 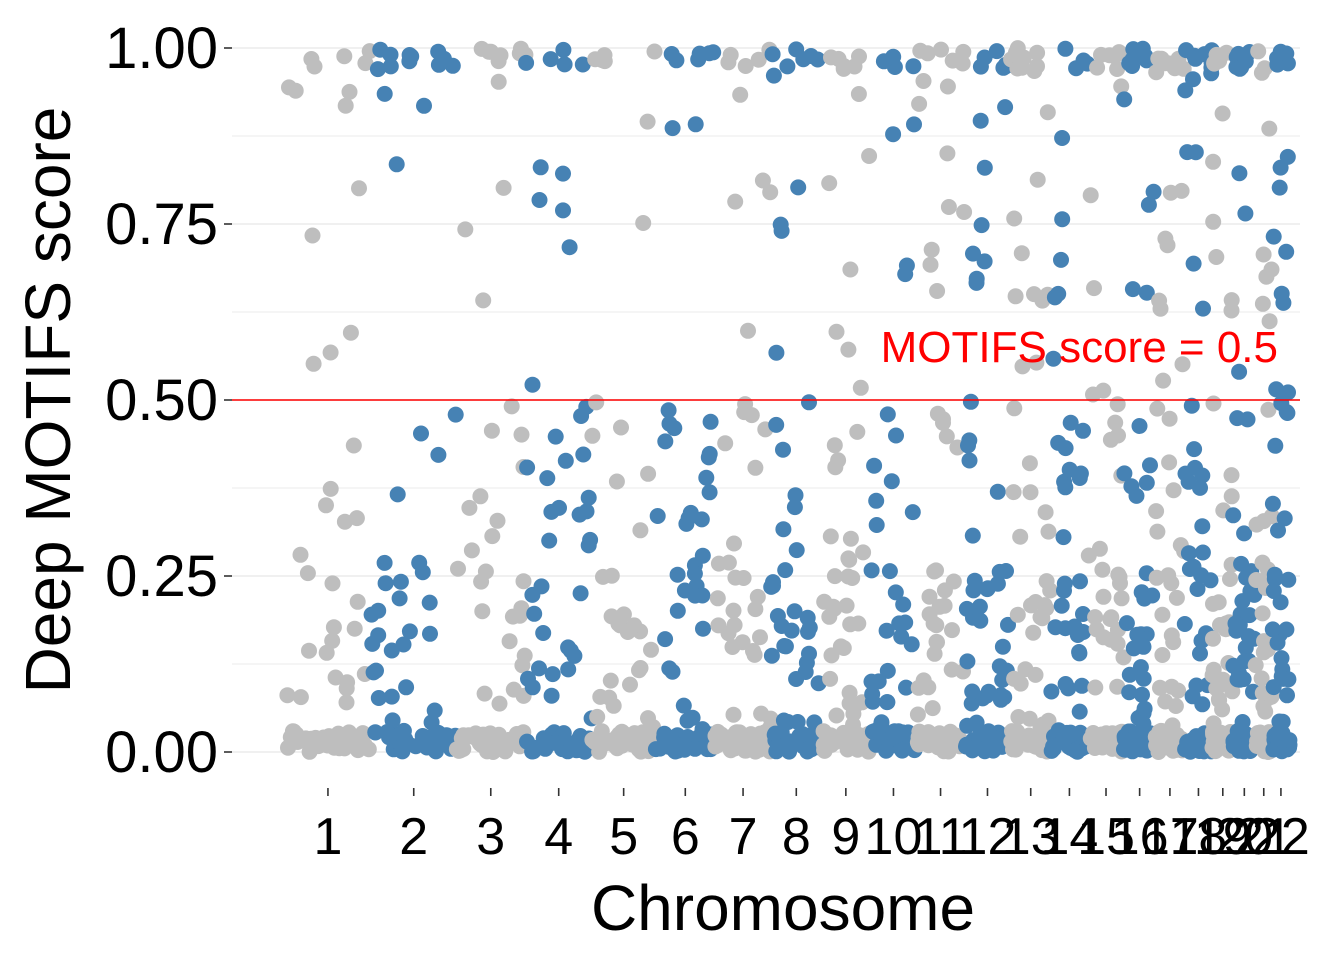 What do you see at coordinates (1106, 837) in the screenshot?
I see `x-tick-label: 15` at bounding box center [1106, 837].